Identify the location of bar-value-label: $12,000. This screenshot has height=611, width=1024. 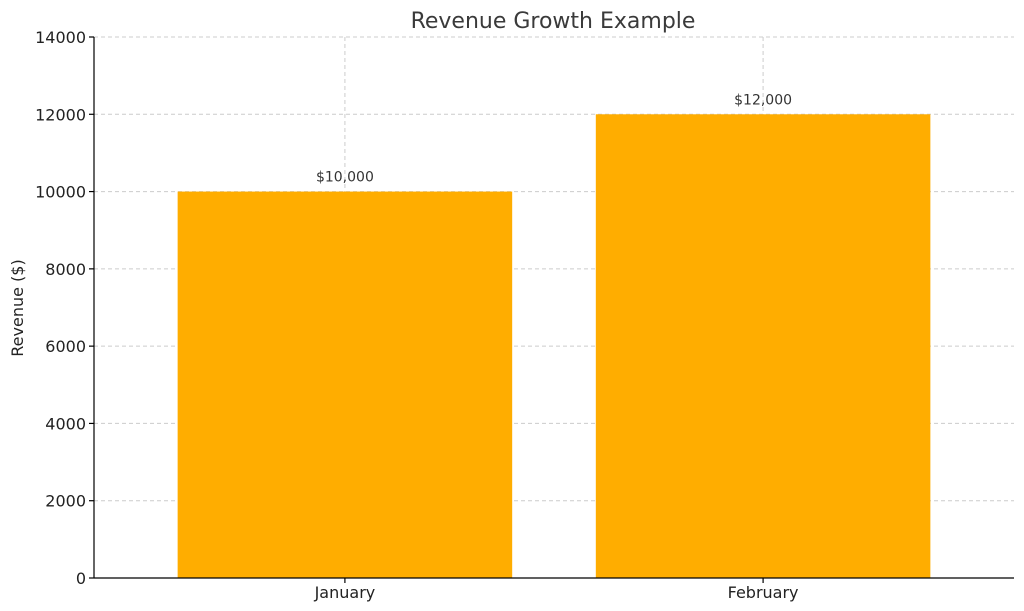
(763, 100).